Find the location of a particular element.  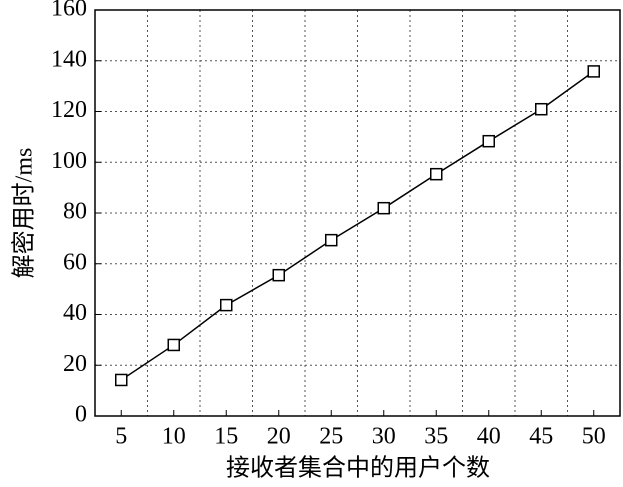

y-tick-label: 20 is located at coordinates (75, 364).